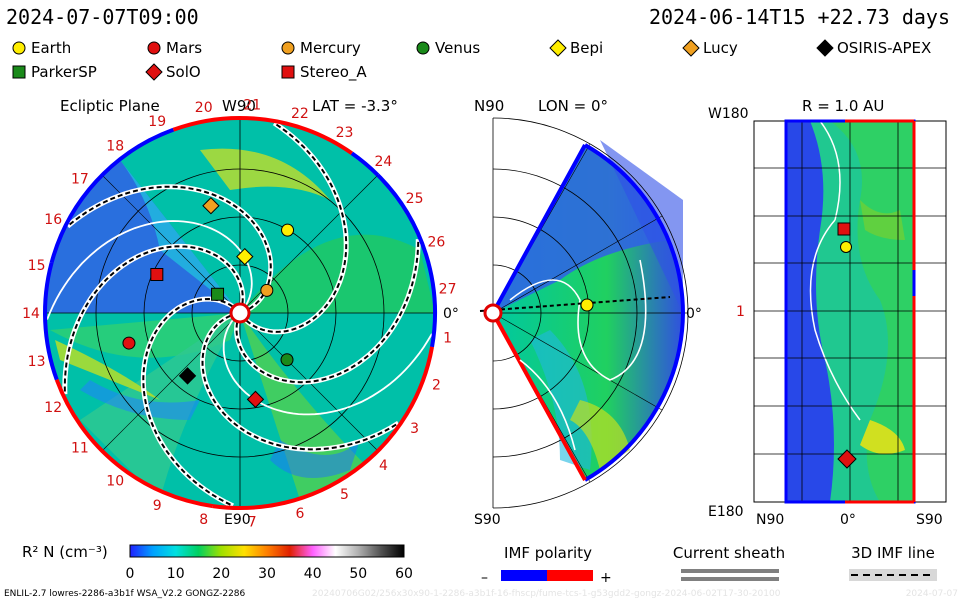  Describe the element at coordinates (288, 230) in the screenshot. I see `body-earth` at that location.